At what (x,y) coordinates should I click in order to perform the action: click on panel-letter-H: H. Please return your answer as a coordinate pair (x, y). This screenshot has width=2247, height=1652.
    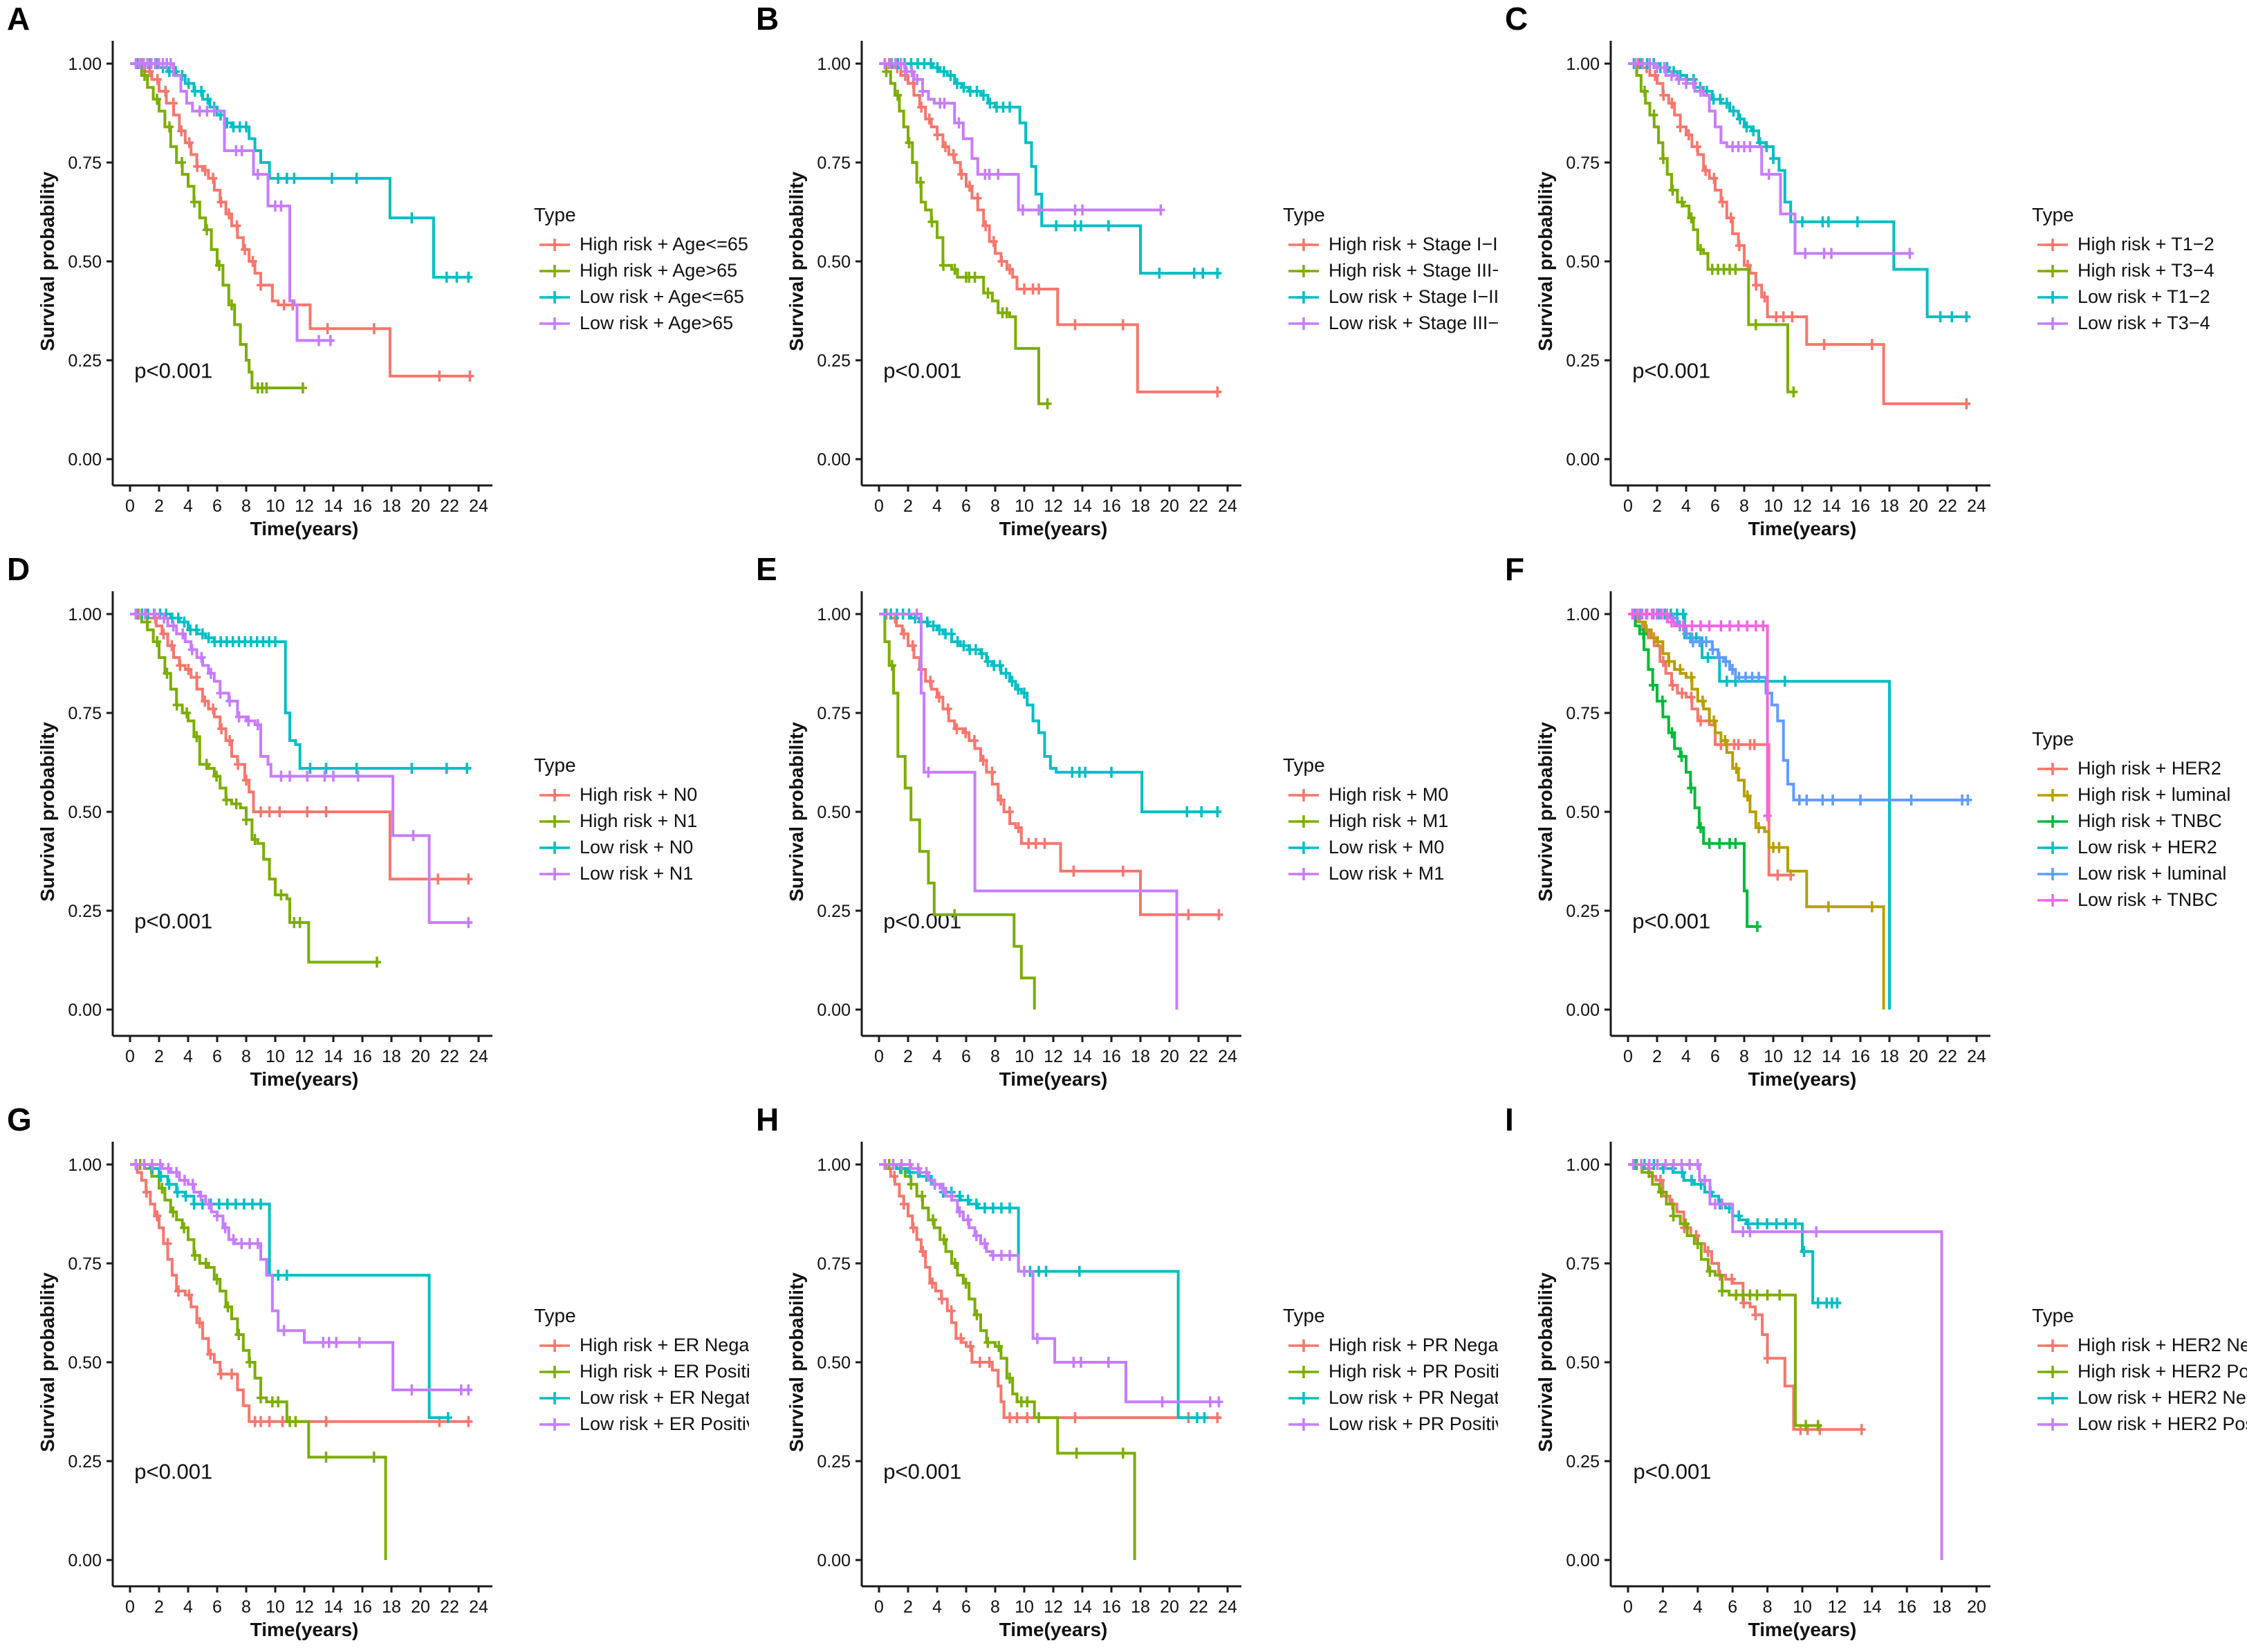
    Looking at the image, I should click on (767, 1120).